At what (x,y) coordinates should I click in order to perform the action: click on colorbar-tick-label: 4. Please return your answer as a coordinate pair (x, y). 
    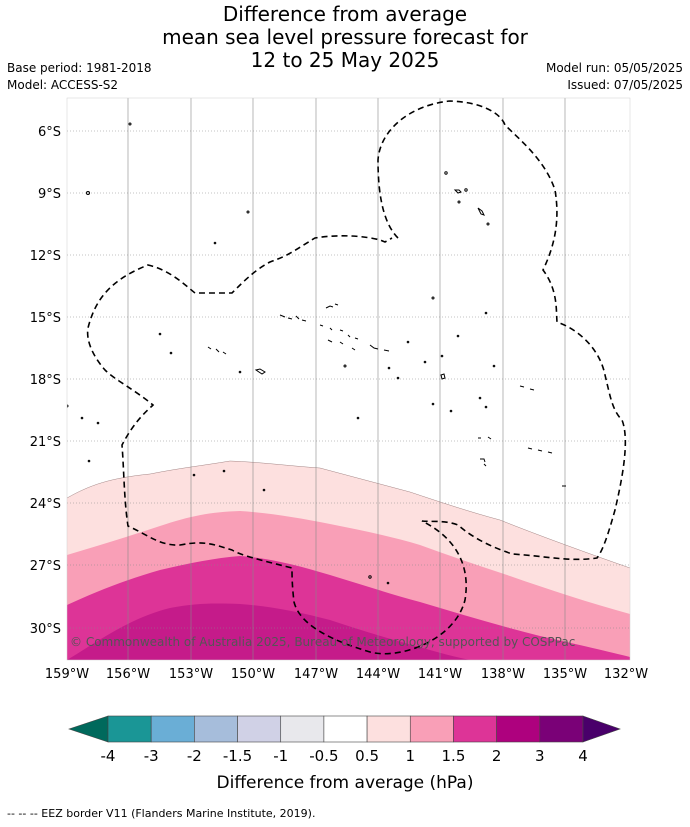
    Looking at the image, I should click on (583, 756).